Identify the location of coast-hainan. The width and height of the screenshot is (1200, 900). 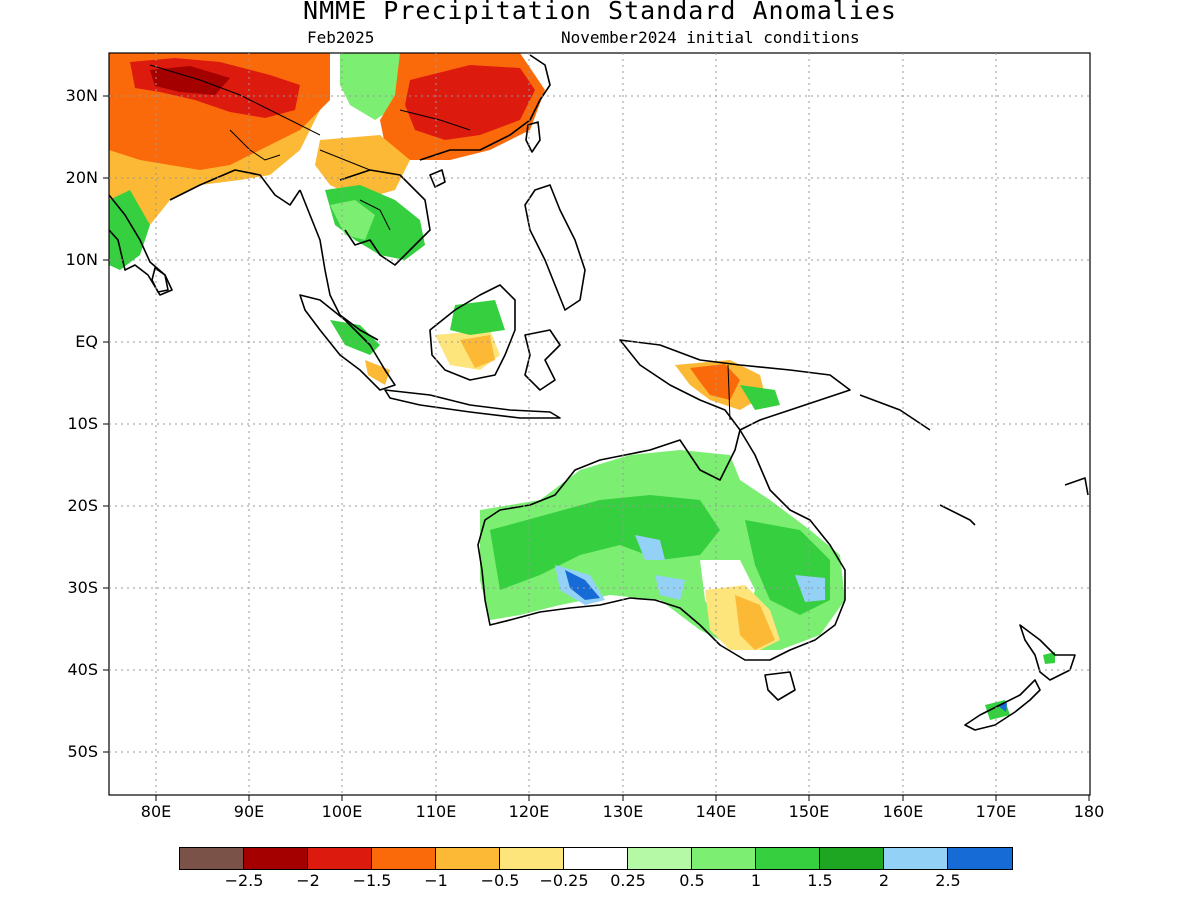
(437, 178).